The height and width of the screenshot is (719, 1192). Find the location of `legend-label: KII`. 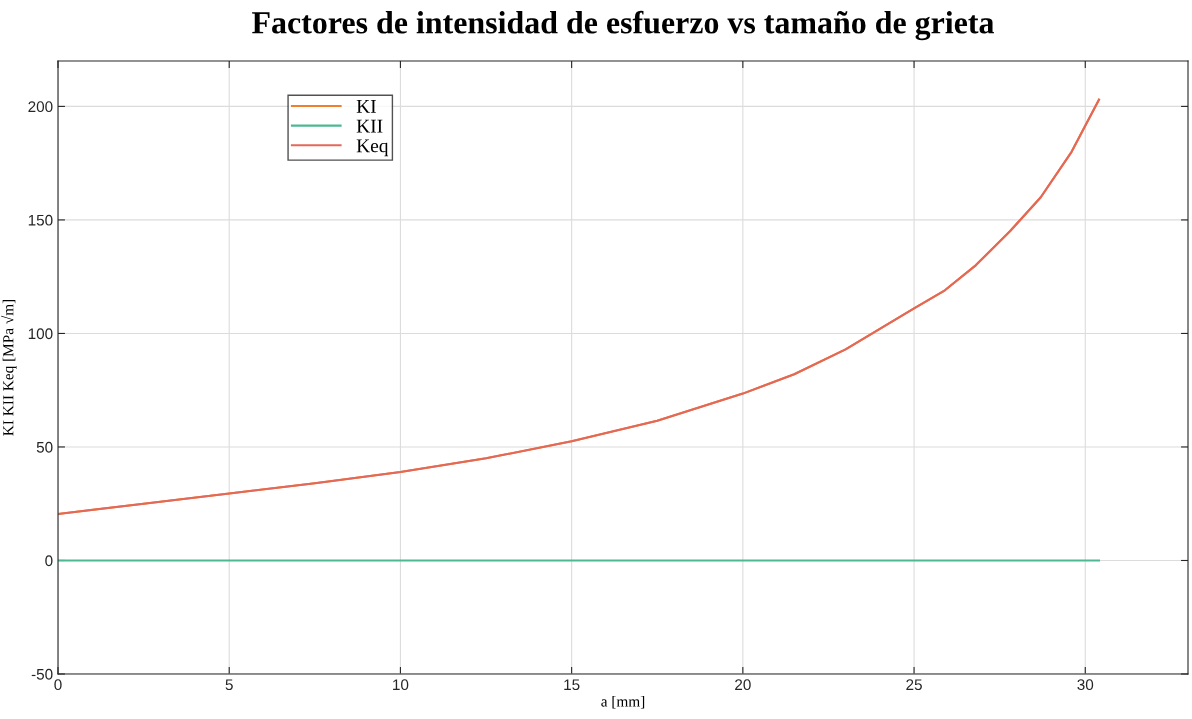

legend-label: KII is located at coordinates (369, 126).